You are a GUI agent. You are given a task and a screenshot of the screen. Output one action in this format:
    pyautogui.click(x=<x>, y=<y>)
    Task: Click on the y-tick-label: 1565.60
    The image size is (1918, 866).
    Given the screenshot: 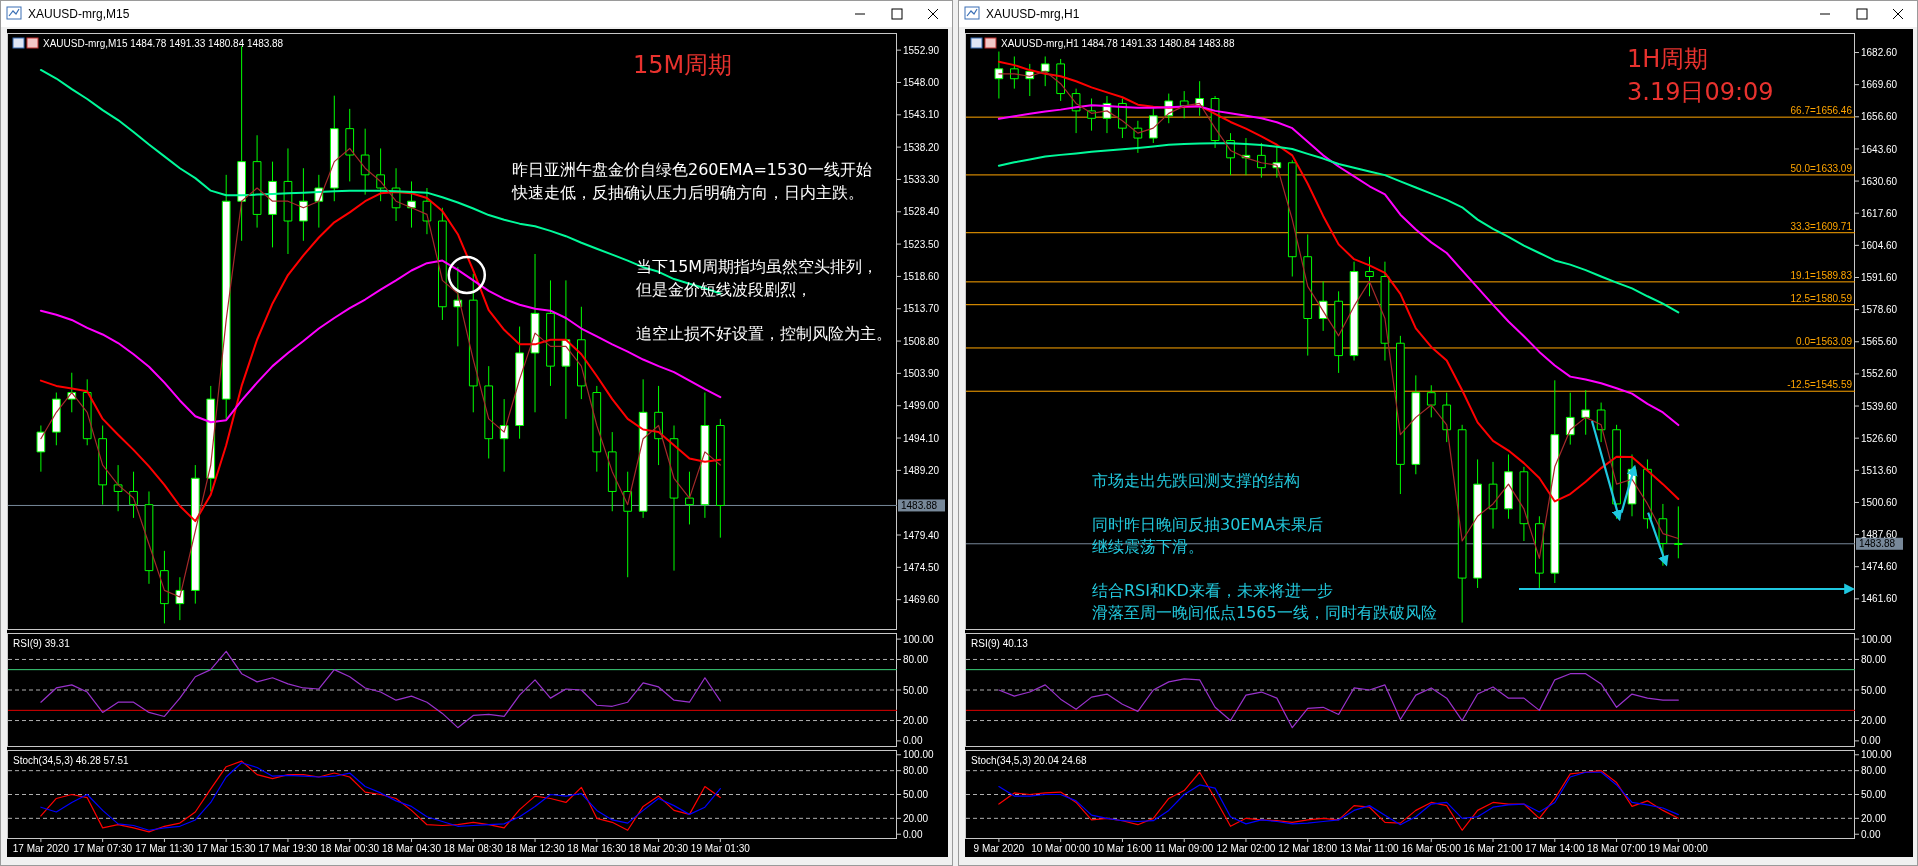 What is the action you would take?
    pyautogui.click(x=1879, y=342)
    